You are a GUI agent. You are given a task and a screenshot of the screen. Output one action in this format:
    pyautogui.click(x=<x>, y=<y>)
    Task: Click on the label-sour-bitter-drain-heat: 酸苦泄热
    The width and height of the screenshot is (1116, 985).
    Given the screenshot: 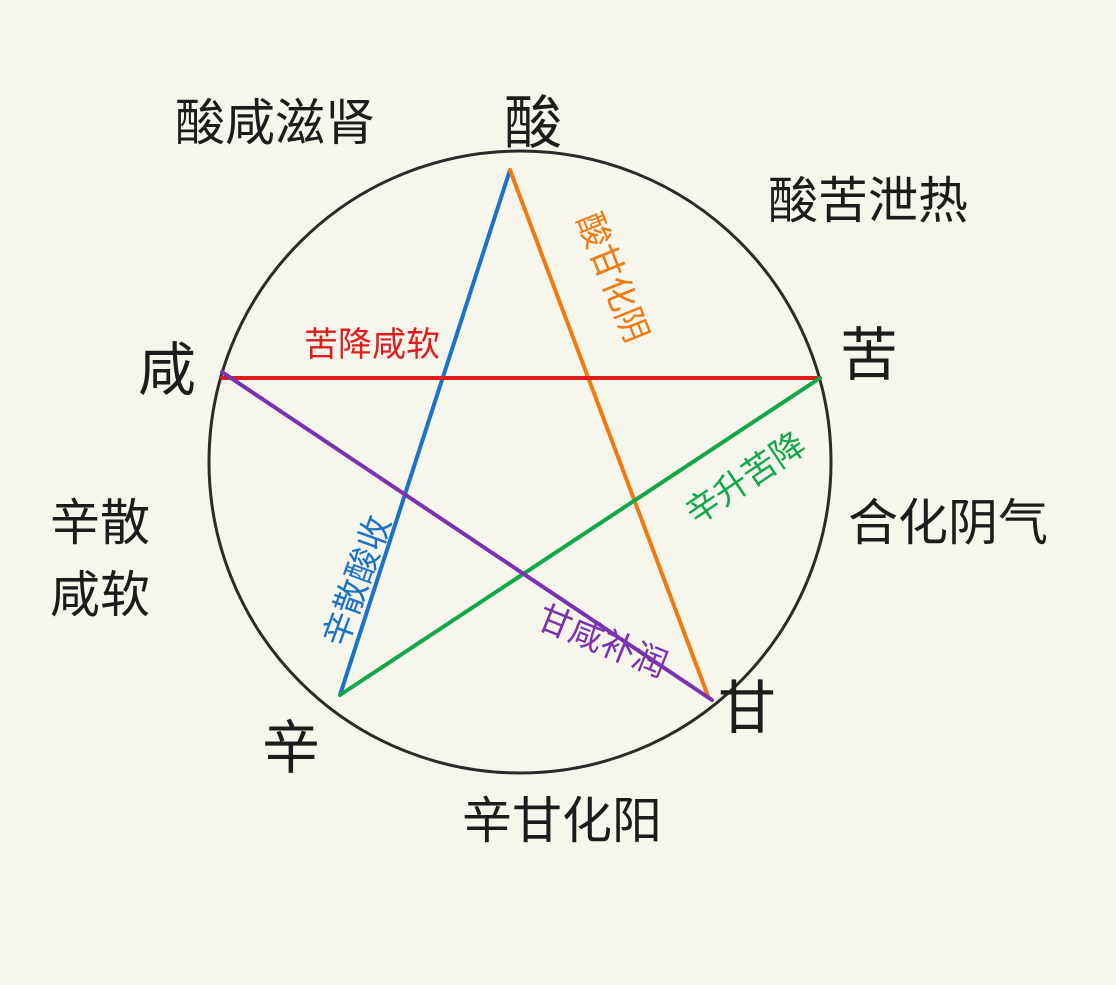 What is the action you would take?
    pyautogui.click(x=868, y=201)
    